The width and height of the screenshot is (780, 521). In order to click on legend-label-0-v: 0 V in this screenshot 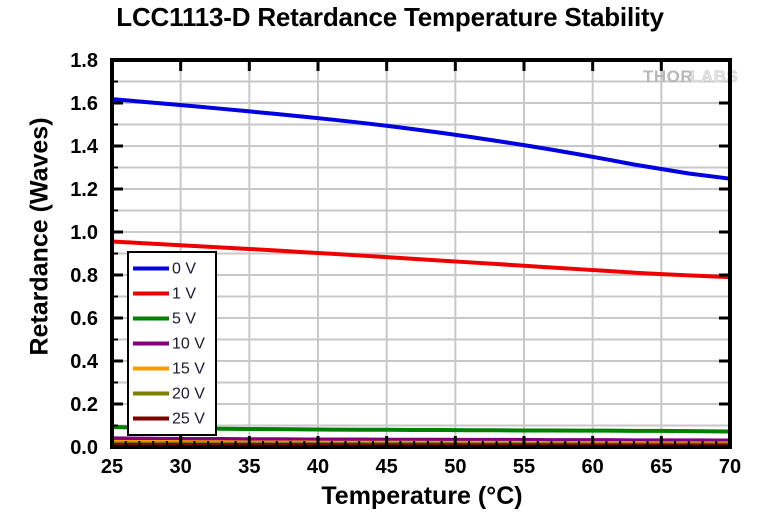, I will do `click(184, 269)`.